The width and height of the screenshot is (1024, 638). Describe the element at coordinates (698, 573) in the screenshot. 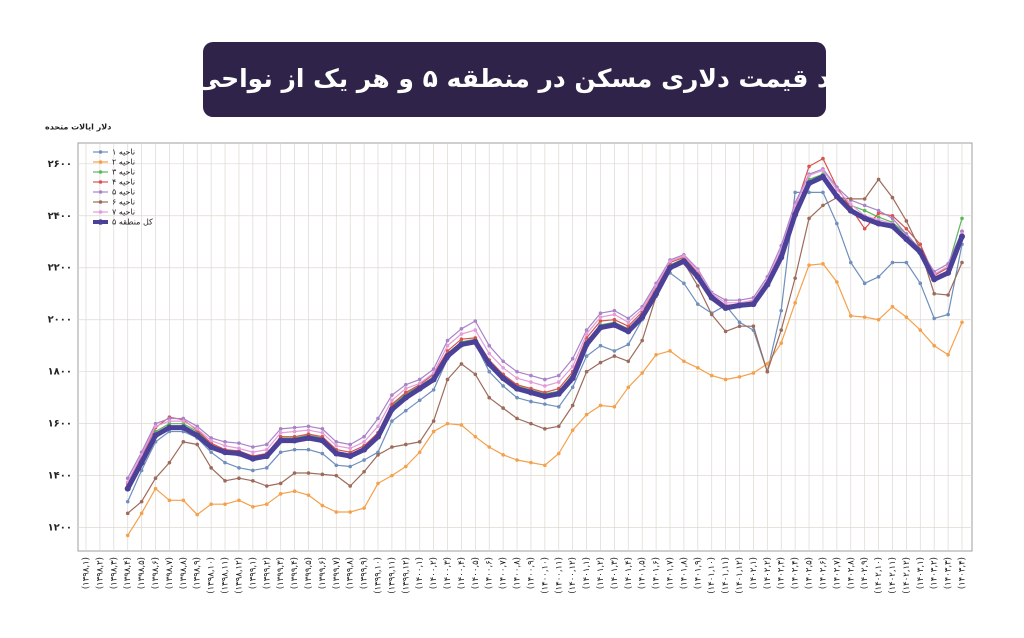

I see `x-tick-label: (۱۴۰۱,۹)` at that location.